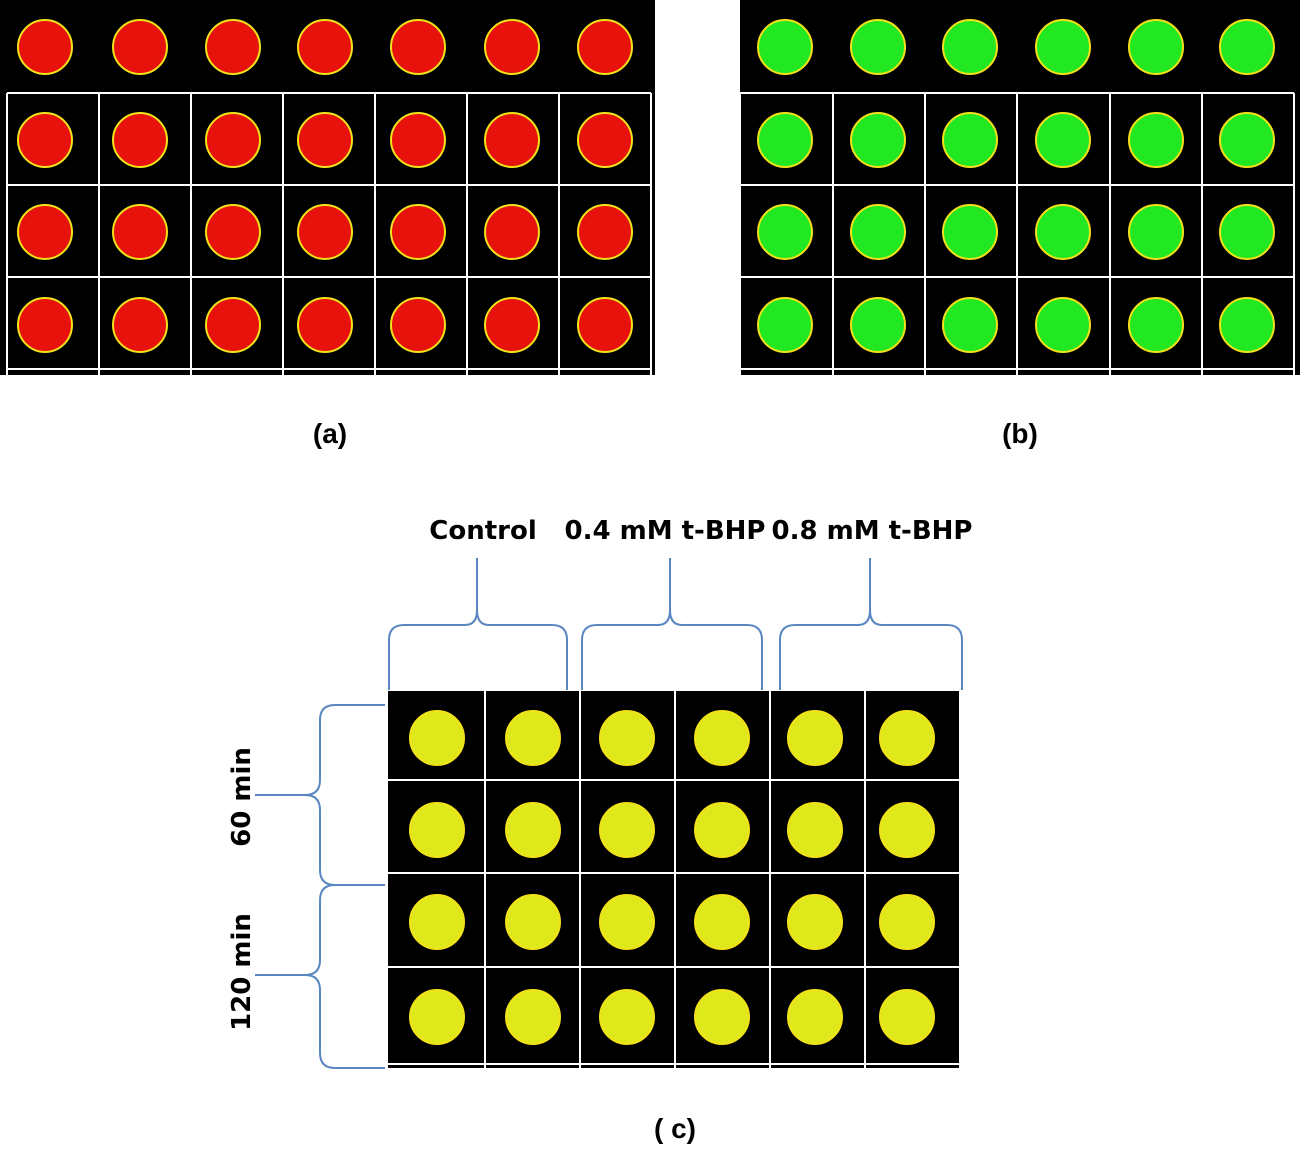 Image resolution: width=1300 pixels, height=1151 pixels. I want to click on panel-c-plate, so click(673, 879).